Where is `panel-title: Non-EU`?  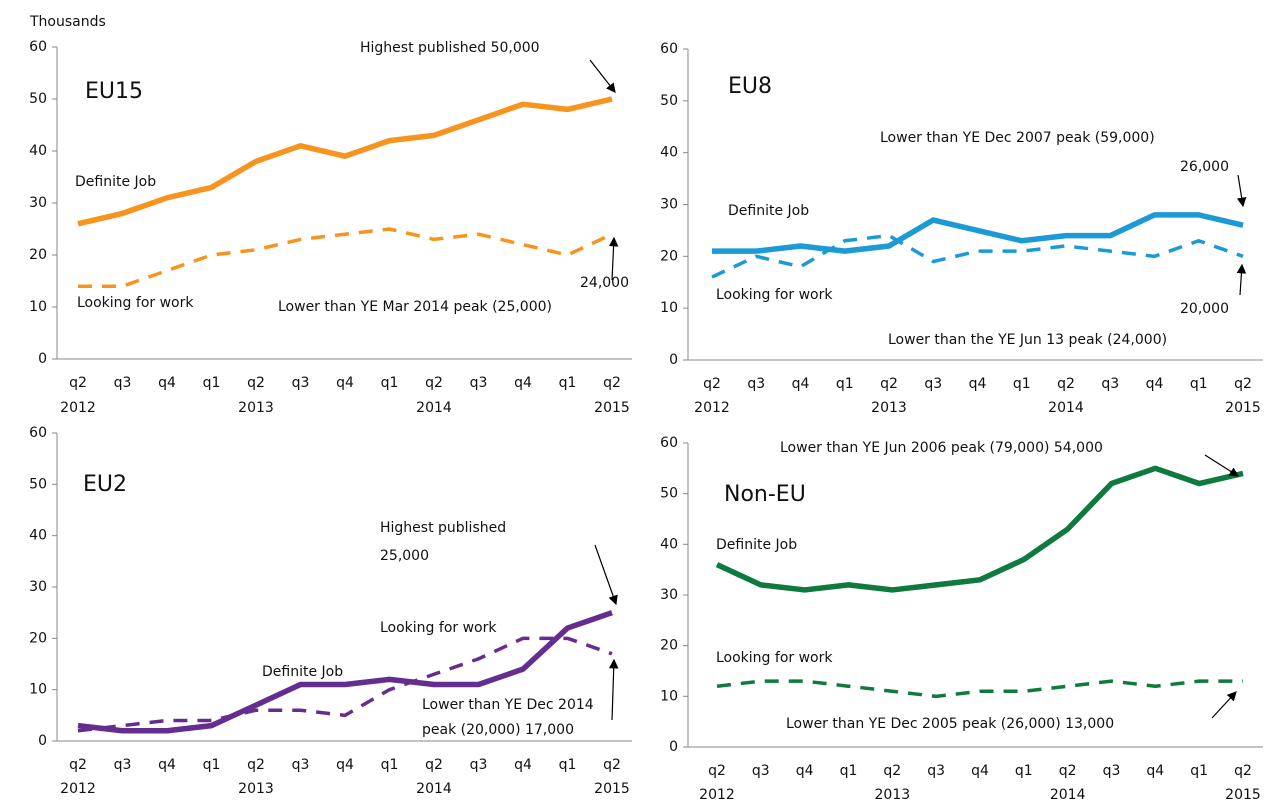 panel-title: Non-EU is located at coordinates (765, 494).